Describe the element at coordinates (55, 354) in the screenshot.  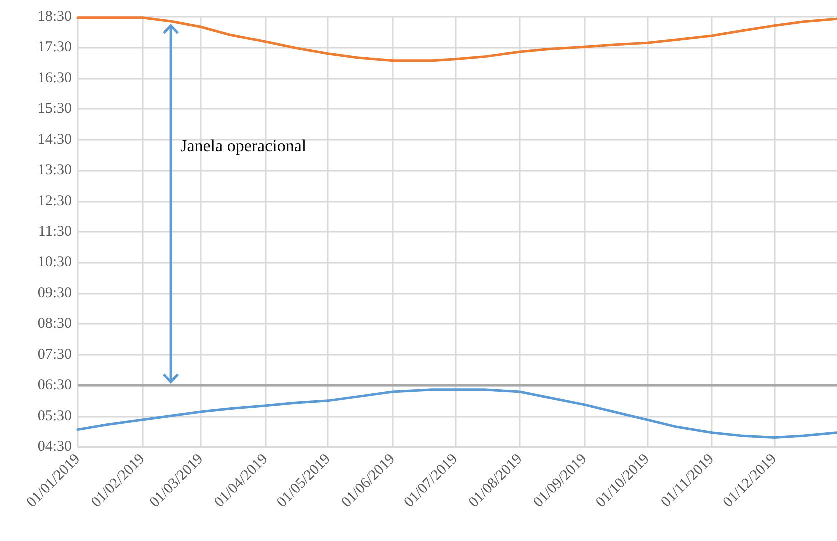
I see `y-tick-label: 07:30` at that location.